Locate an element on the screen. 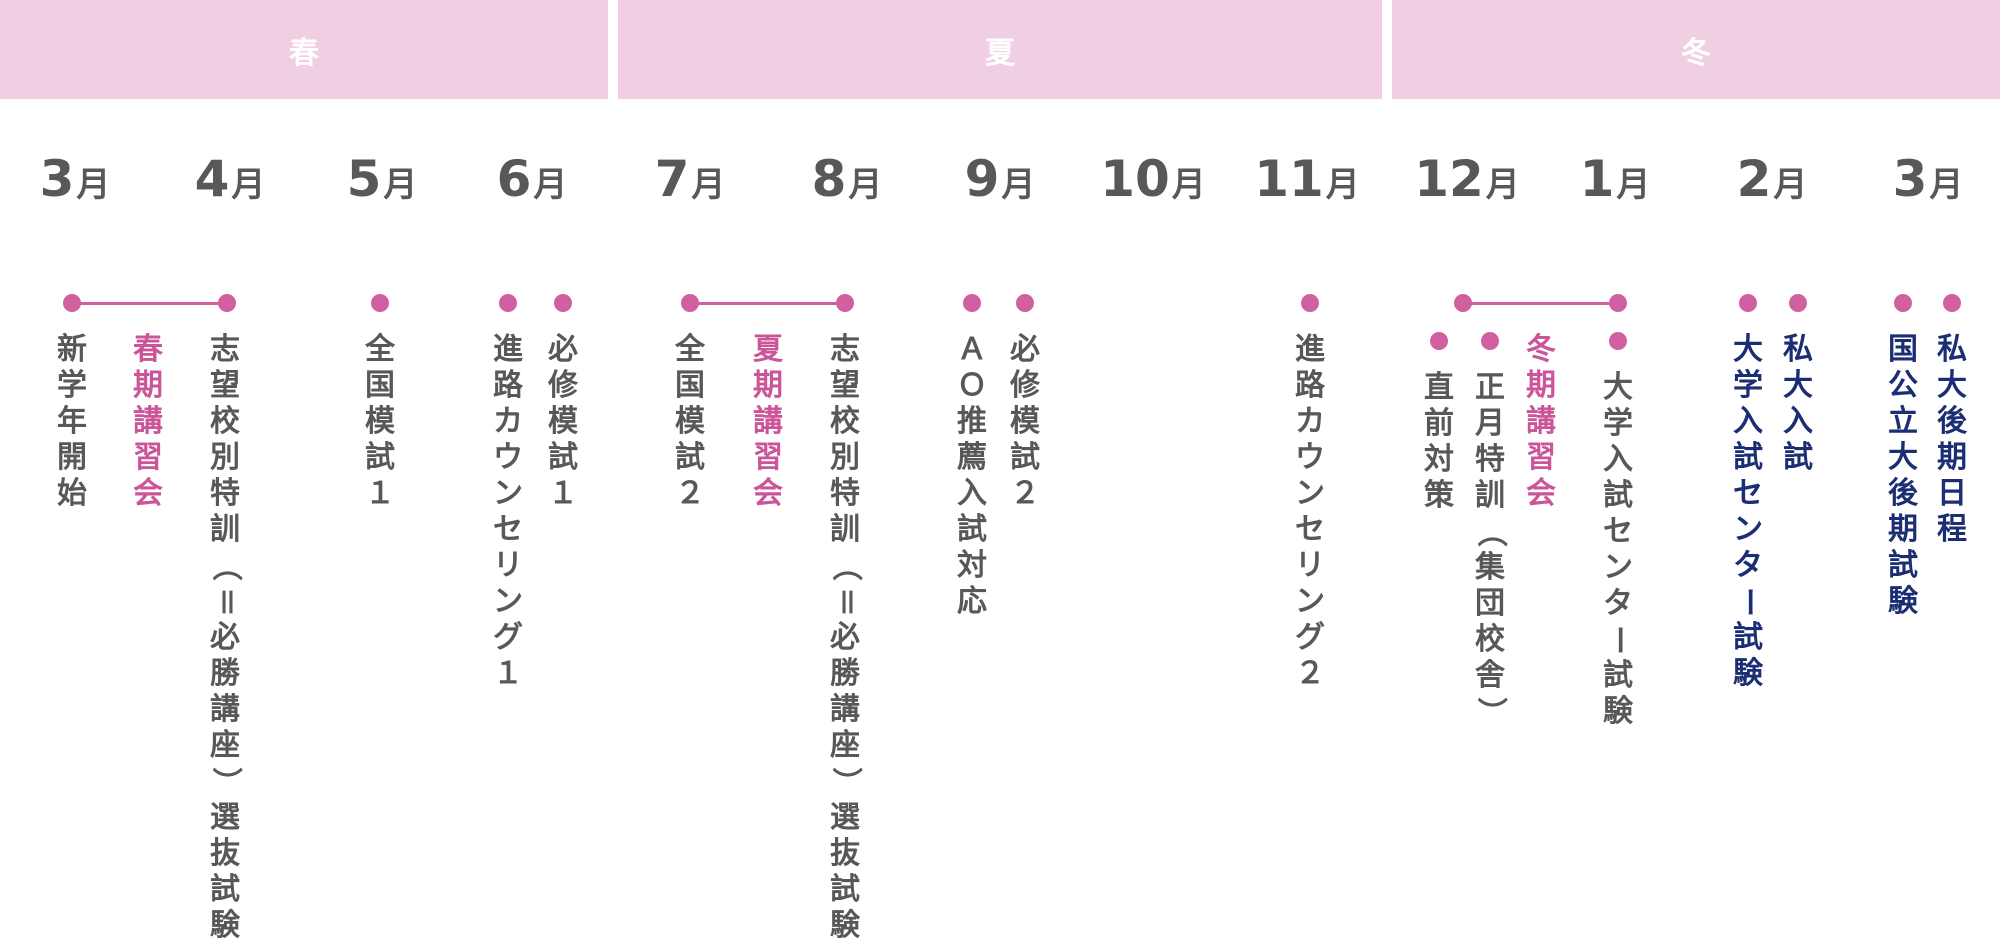 The image size is (2000, 944). period-connector-summer is located at coordinates (767, 303).